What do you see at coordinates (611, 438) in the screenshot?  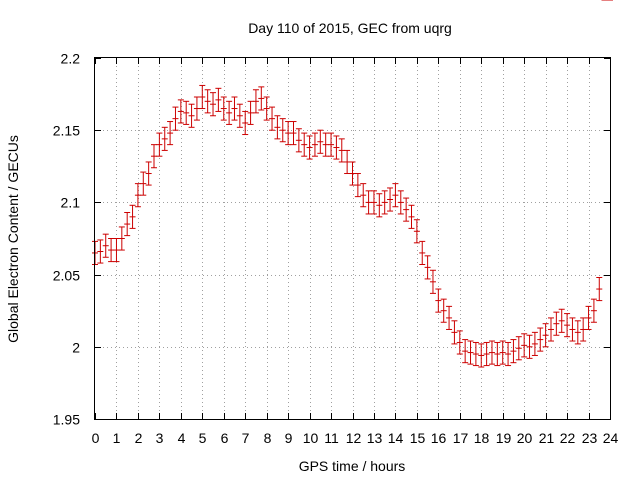 I see `x-tick-label: 24` at bounding box center [611, 438].